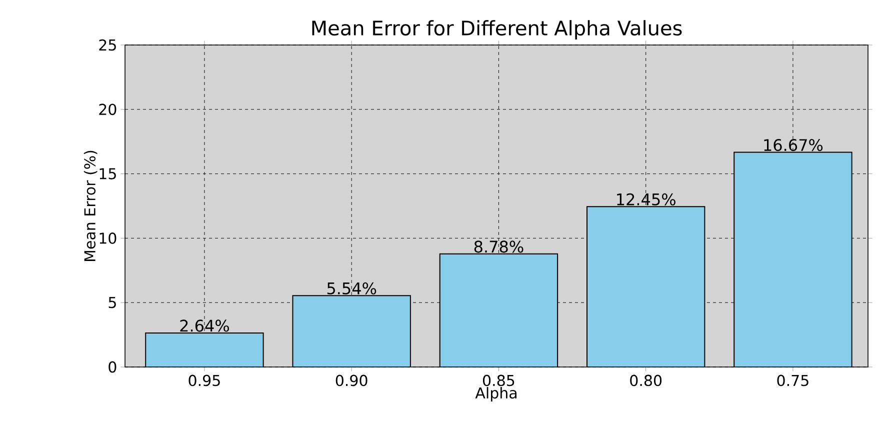 The width and height of the screenshot is (879, 428). What do you see at coordinates (646, 380) in the screenshot?
I see `x-tick-label: 0.80` at bounding box center [646, 380].